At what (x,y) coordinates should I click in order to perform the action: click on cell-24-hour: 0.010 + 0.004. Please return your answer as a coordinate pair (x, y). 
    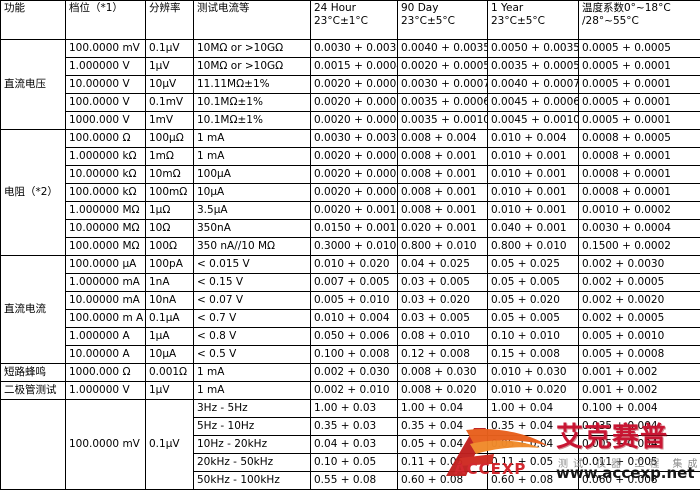
    Looking at the image, I should click on (354, 319).